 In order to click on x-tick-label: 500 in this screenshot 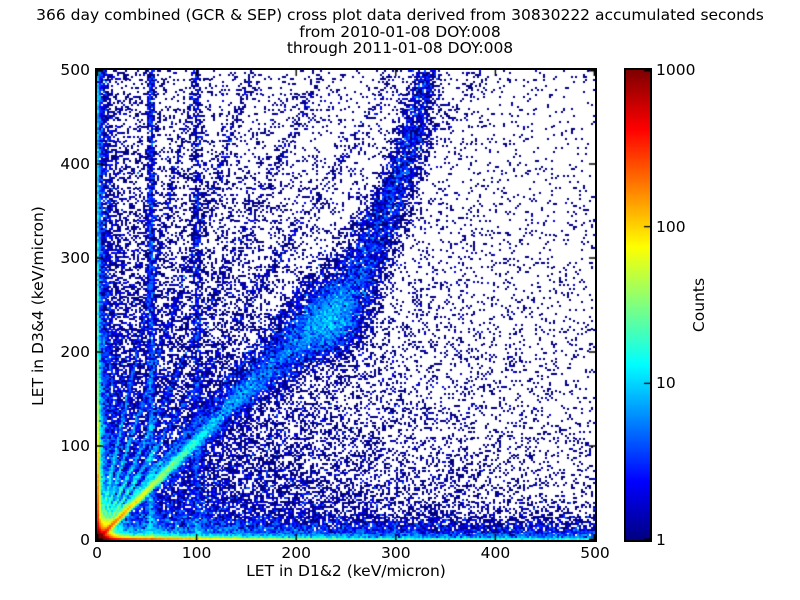, I will do `click(595, 553)`.